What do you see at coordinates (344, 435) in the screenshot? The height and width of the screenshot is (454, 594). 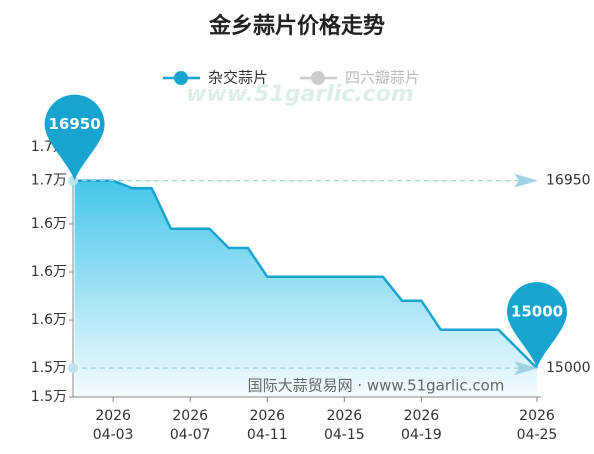 I see `x-tick-label: 04-15` at bounding box center [344, 435].